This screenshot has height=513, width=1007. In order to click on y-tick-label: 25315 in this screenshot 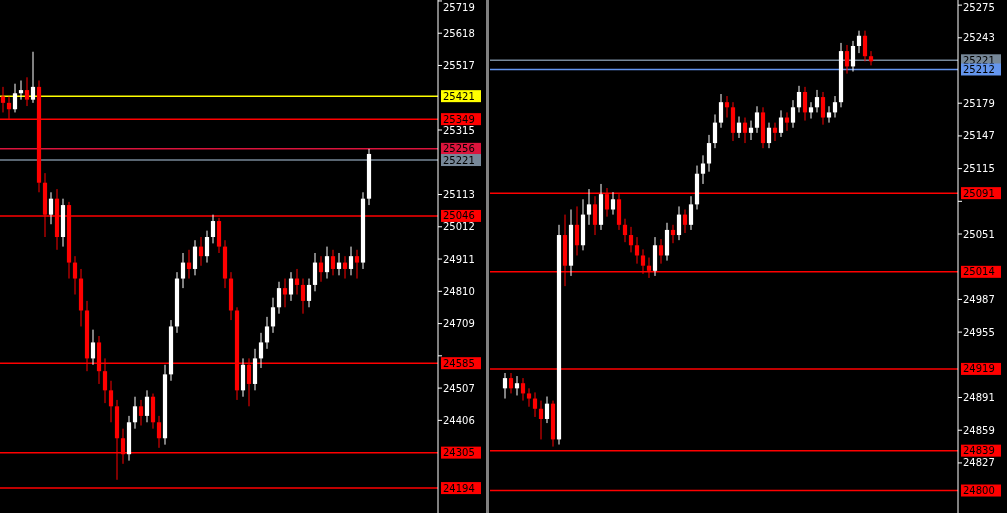, I will do `click(459, 130)`.